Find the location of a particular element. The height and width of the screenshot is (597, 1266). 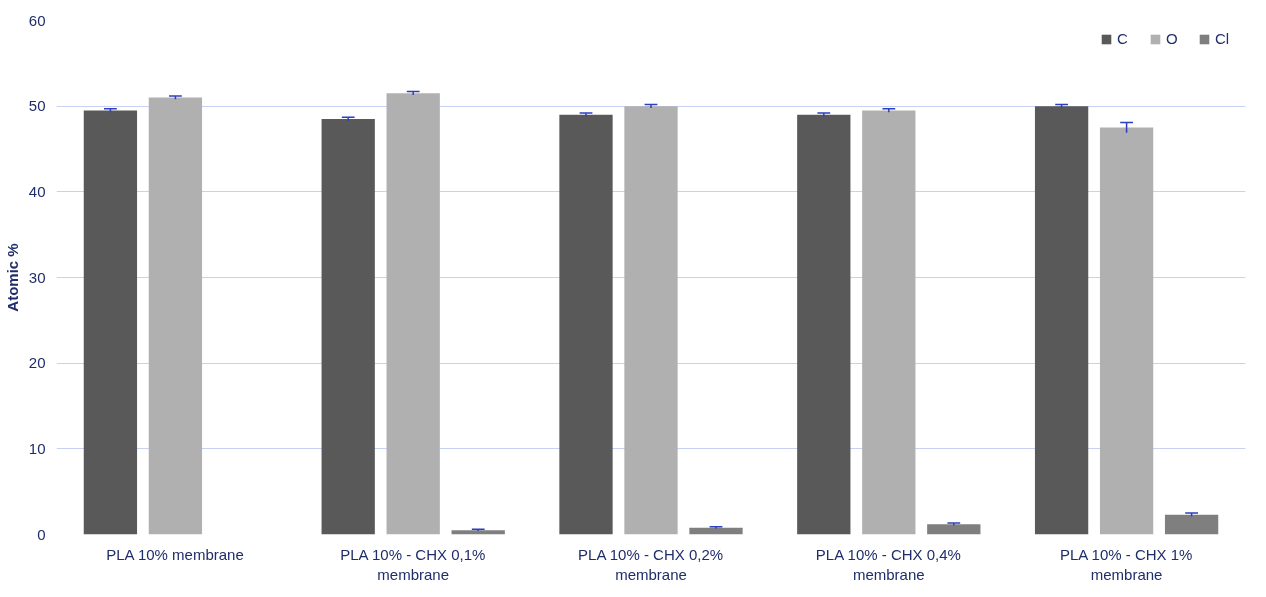

legend-label: O is located at coordinates (1172, 38).